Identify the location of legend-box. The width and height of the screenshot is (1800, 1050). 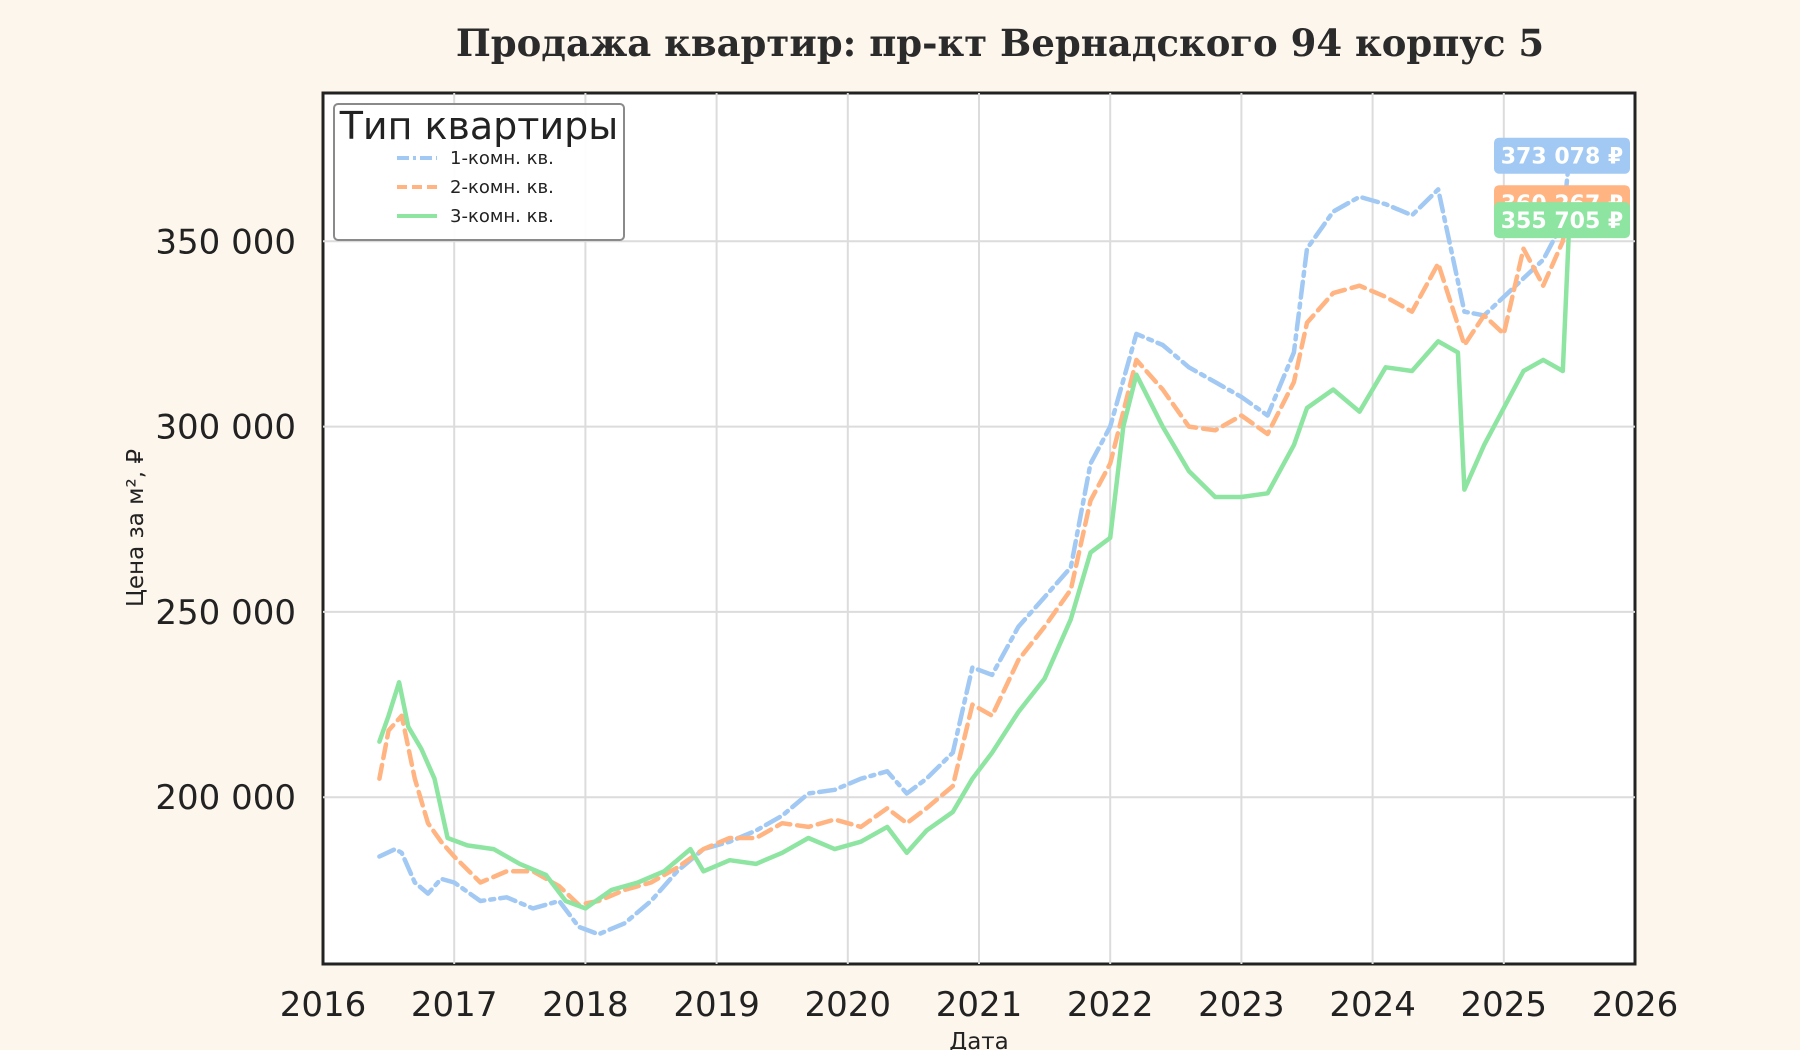
(479, 172).